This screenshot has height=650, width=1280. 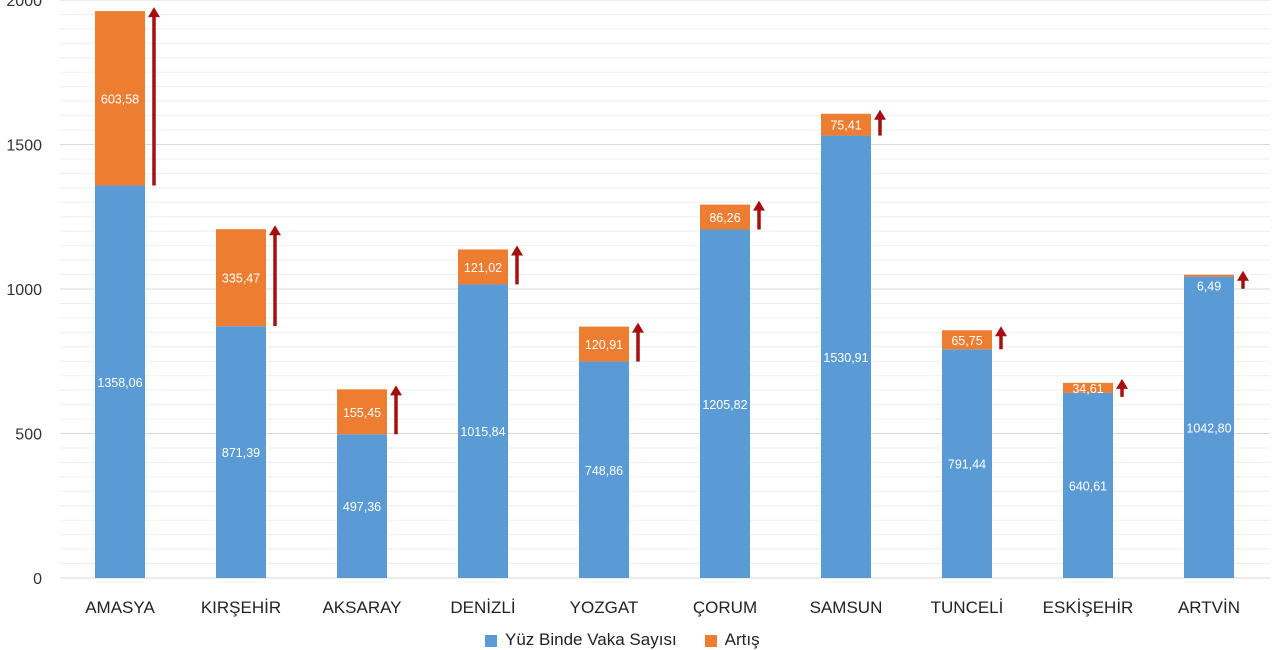 I want to click on x-tick-label: YOZGAT, so click(x=604, y=607).